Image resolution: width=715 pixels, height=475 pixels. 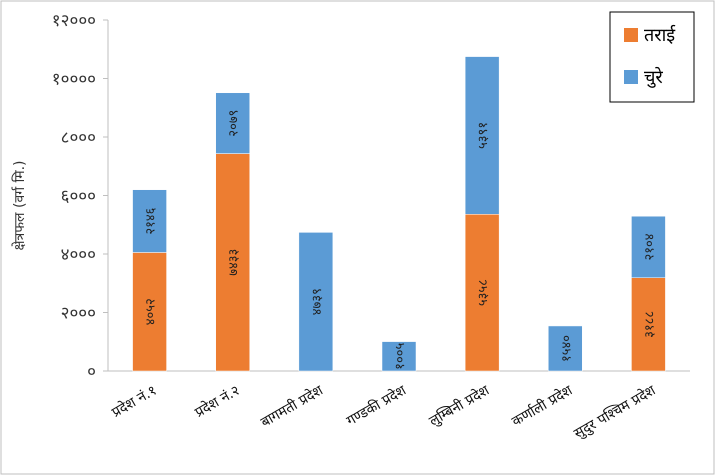 I want to click on y-tick-label: ४०००, so click(x=78, y=255).